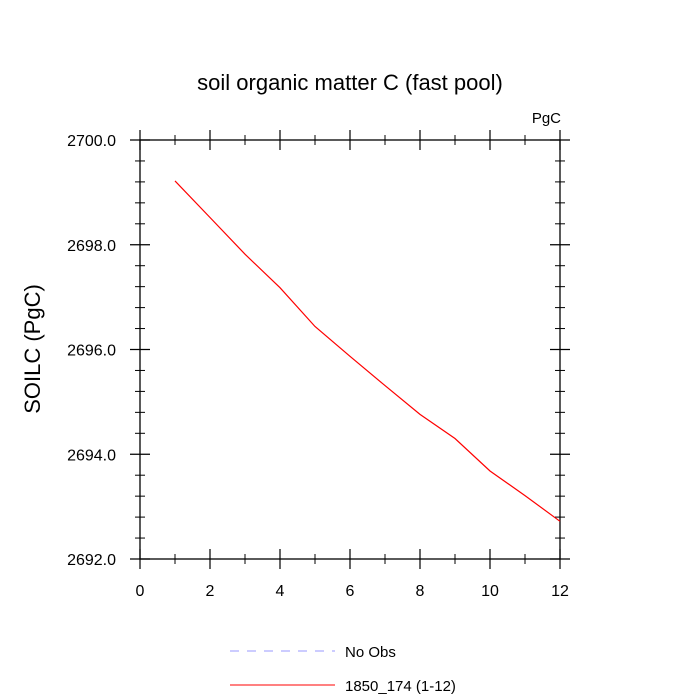  I want to click on x-tick-label: 8, so click(420, 591).